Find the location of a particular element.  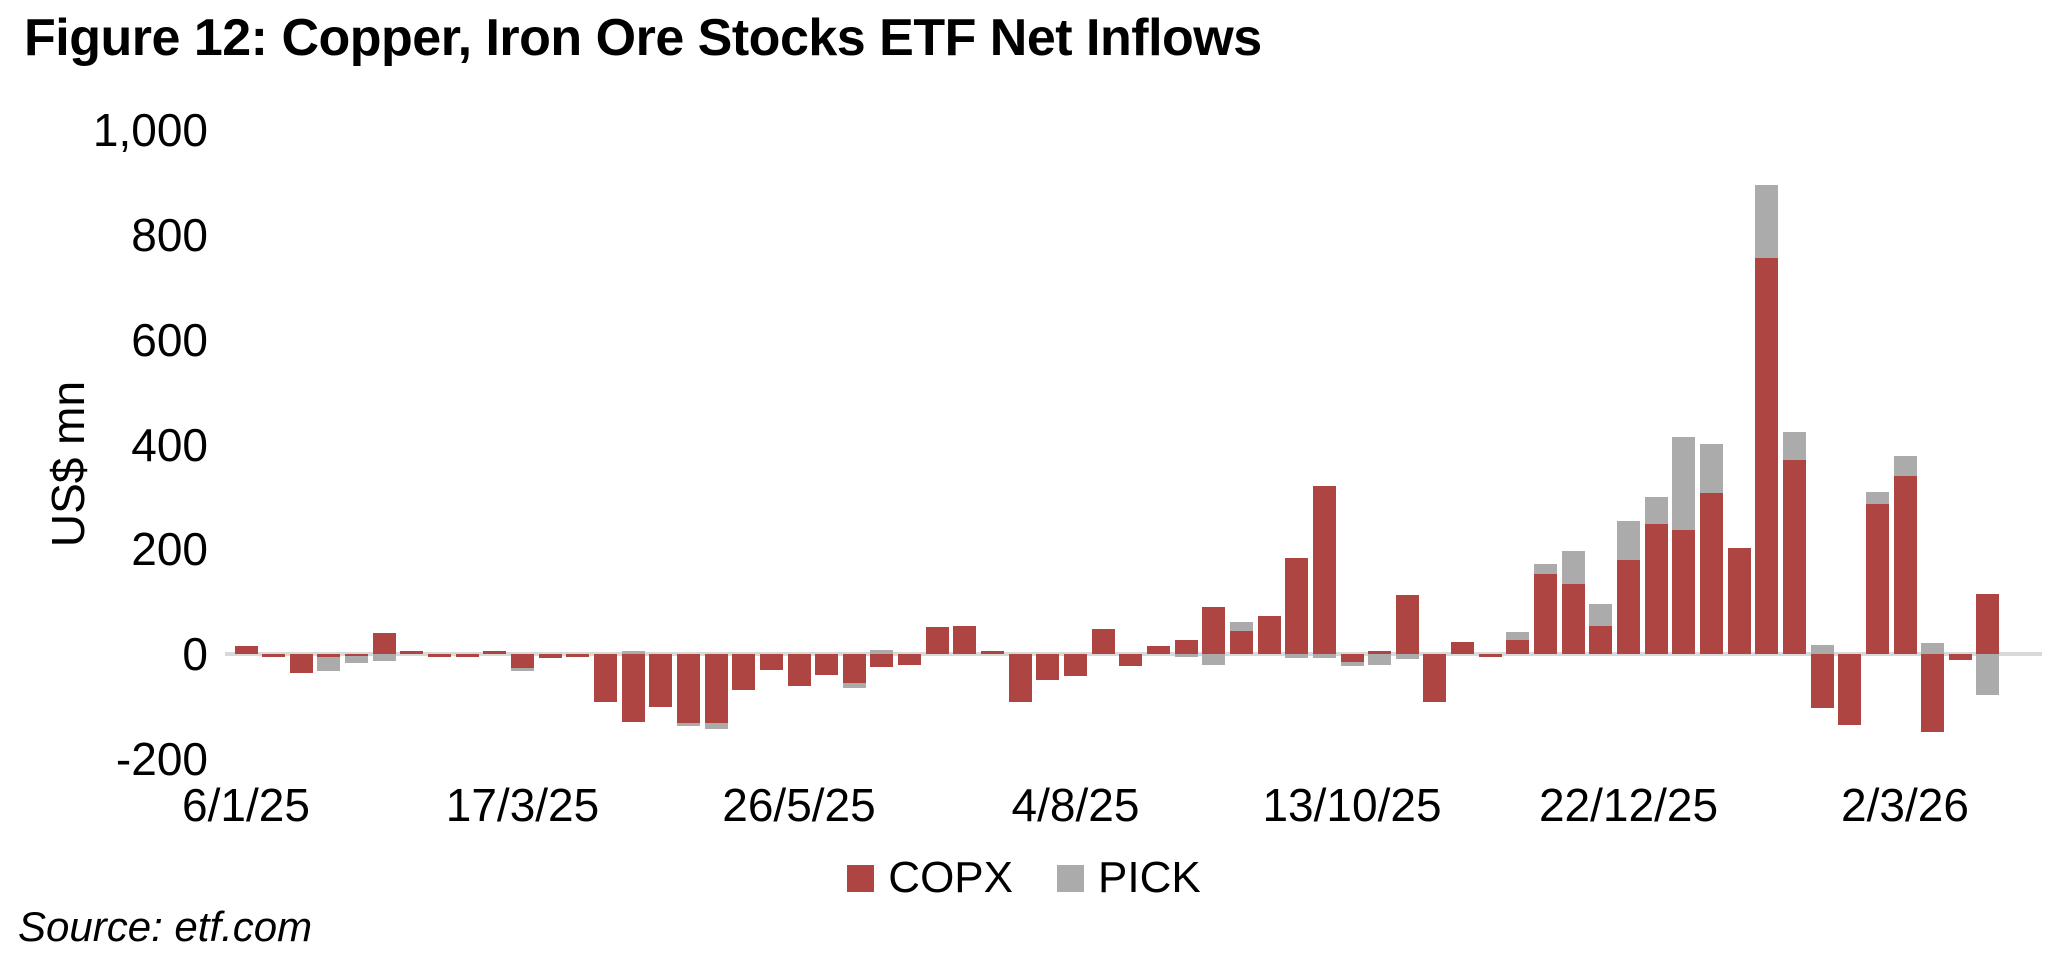

x-tick-label: 2/3/26 is located at coordinates (1905, 805).